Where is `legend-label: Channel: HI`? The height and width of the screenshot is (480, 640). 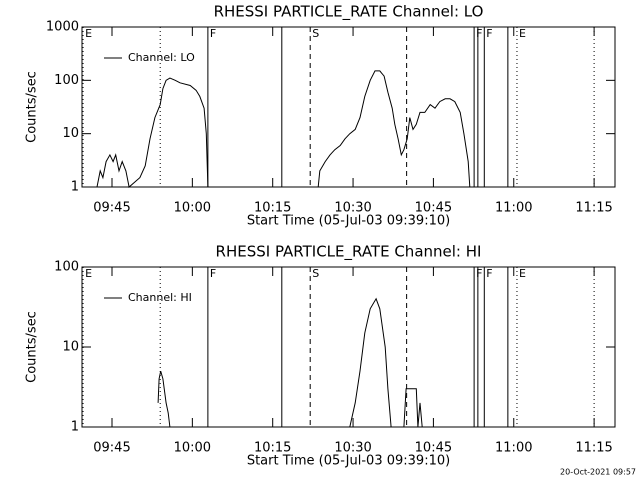
legend-label: Channel: HI is located at coordinates (160, 297).